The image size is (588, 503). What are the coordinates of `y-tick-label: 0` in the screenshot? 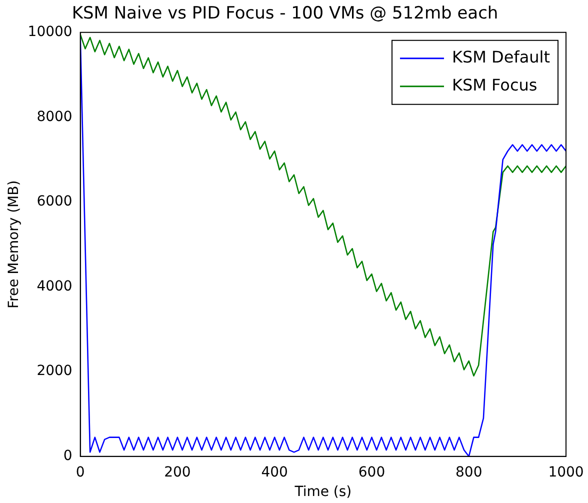 It's located at (67, 456).